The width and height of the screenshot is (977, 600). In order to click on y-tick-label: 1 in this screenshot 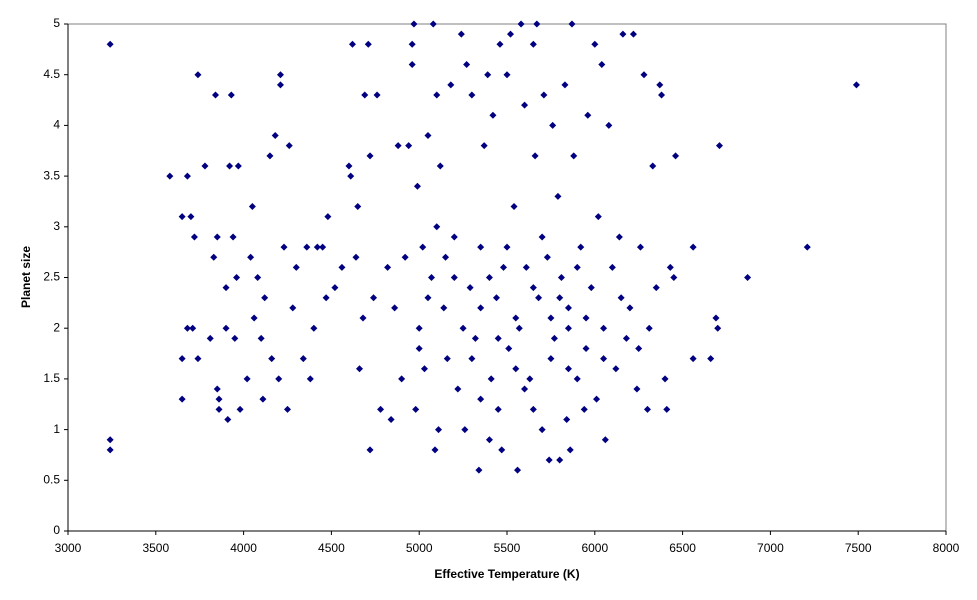, I will do `click(56, 429)`.